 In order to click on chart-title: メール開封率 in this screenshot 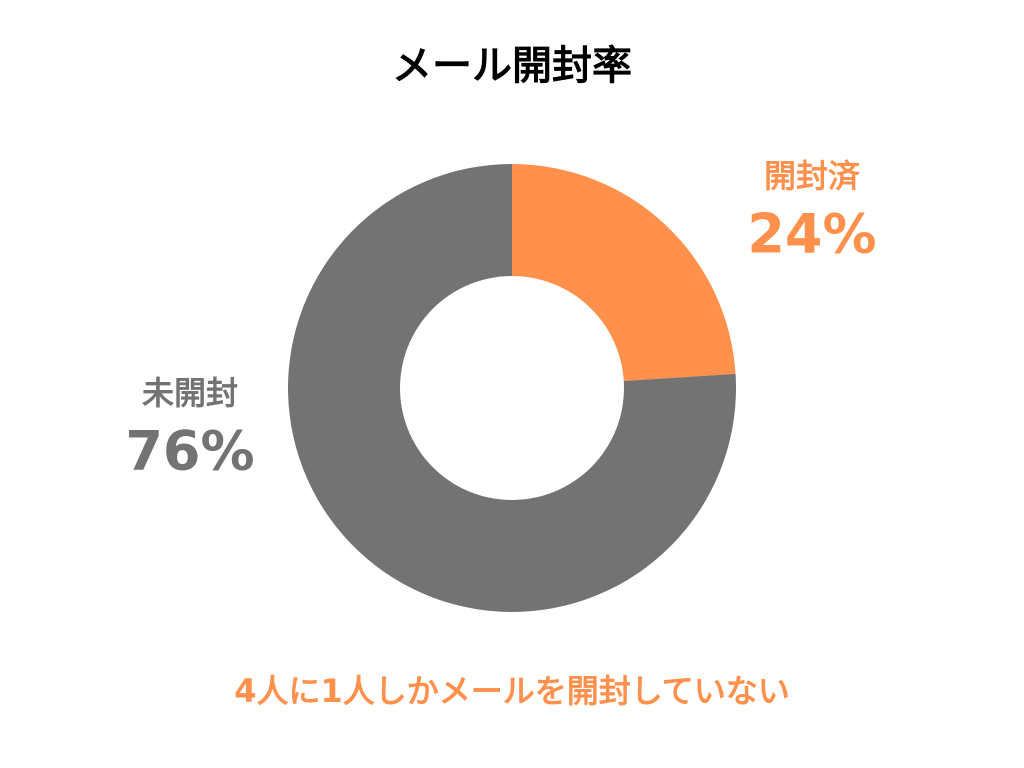, I will do `click(512, 66)`.